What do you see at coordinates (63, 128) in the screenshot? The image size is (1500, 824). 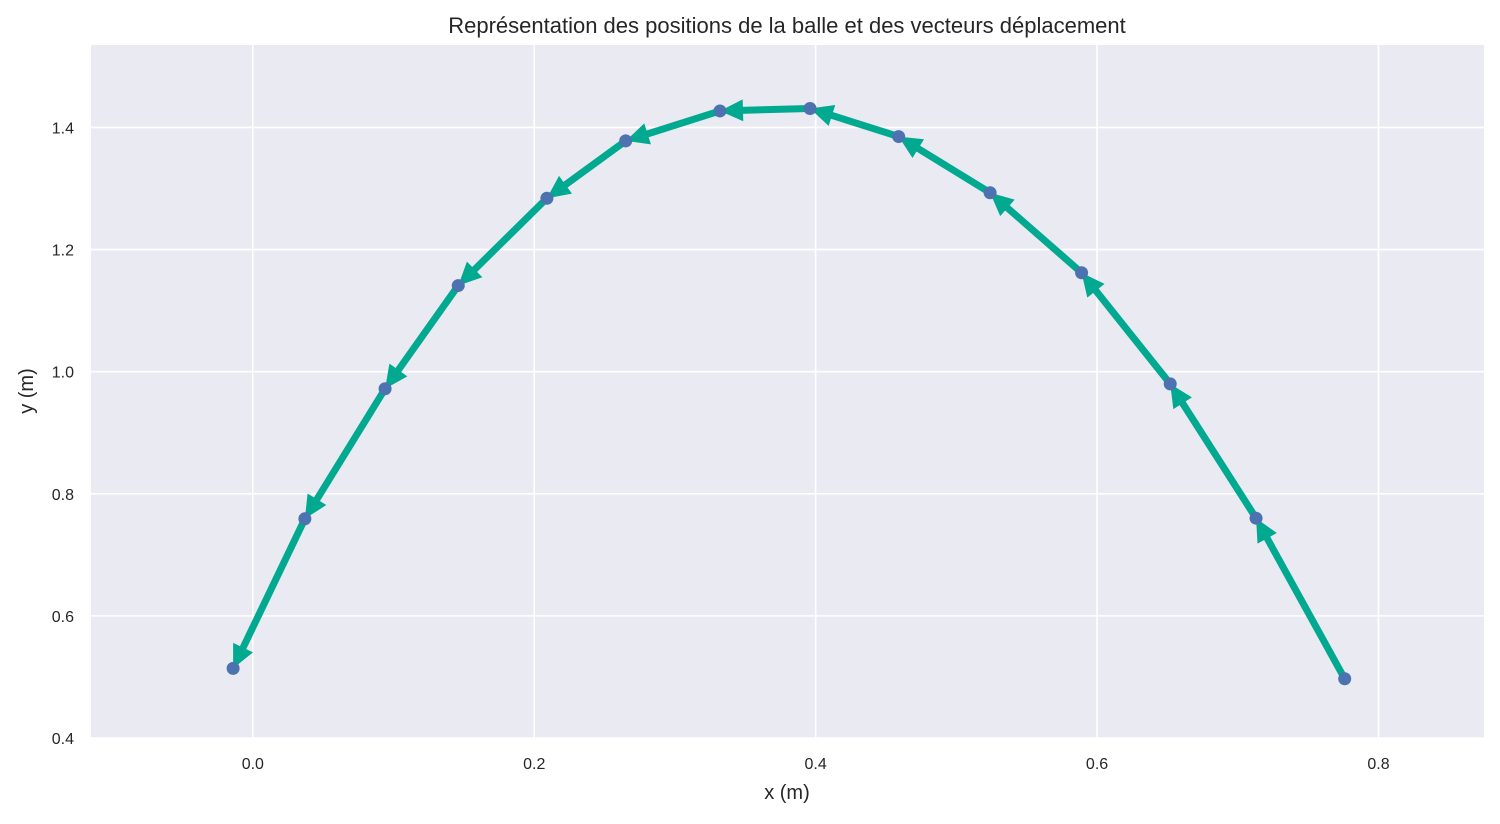 I see `y-tick-label: 1.4` at bounding box center [63, 128].